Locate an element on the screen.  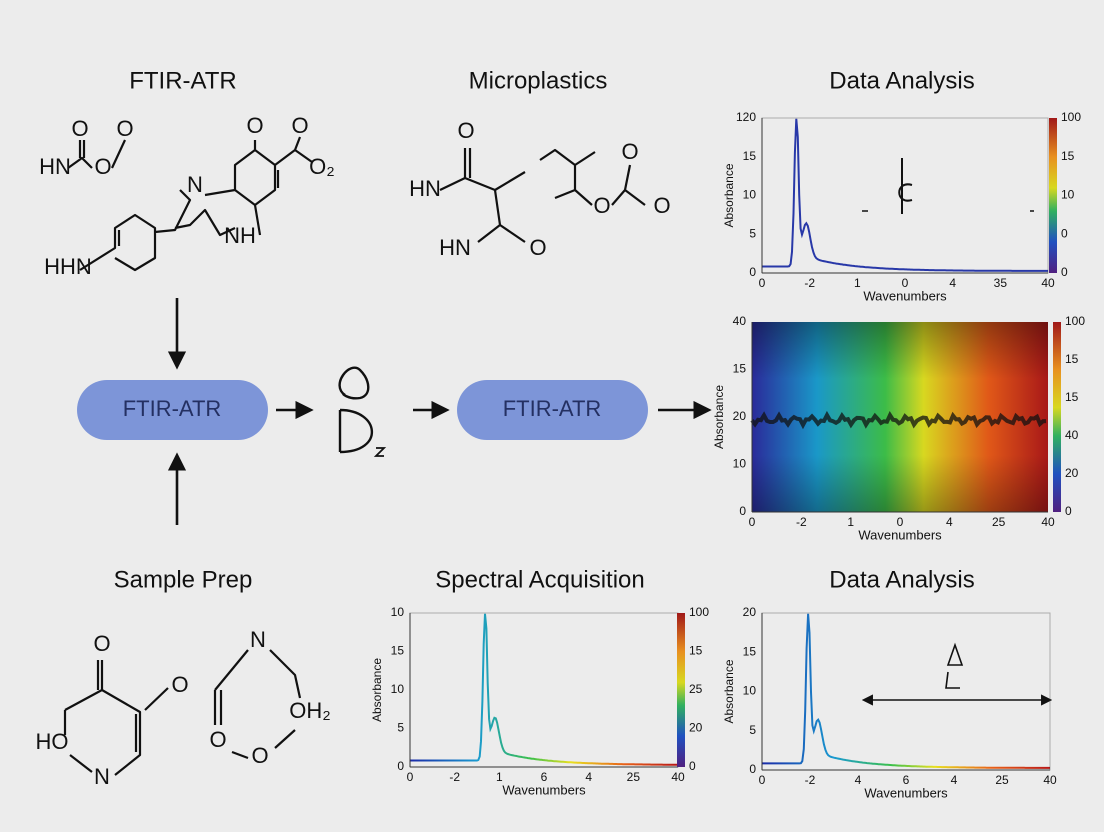
colorbar-tick-label: 25 is located at coordinates (696, 689).